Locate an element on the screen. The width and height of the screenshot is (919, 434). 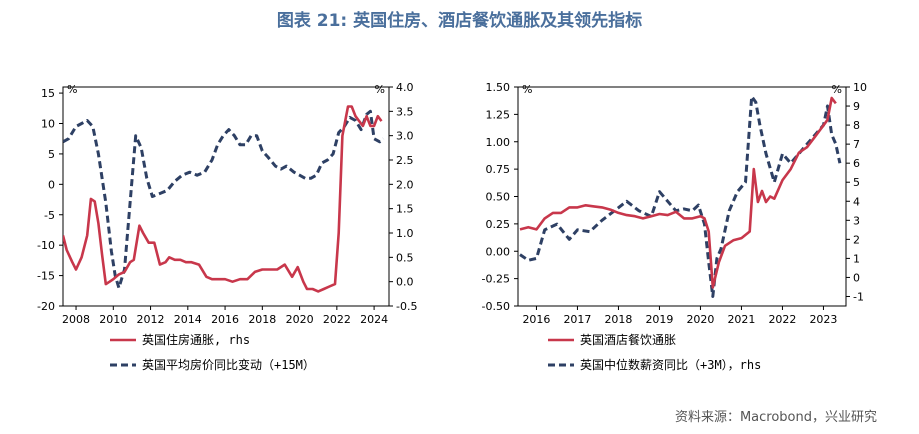
right-tick-label: 9 is located at coordinates (856, 106).